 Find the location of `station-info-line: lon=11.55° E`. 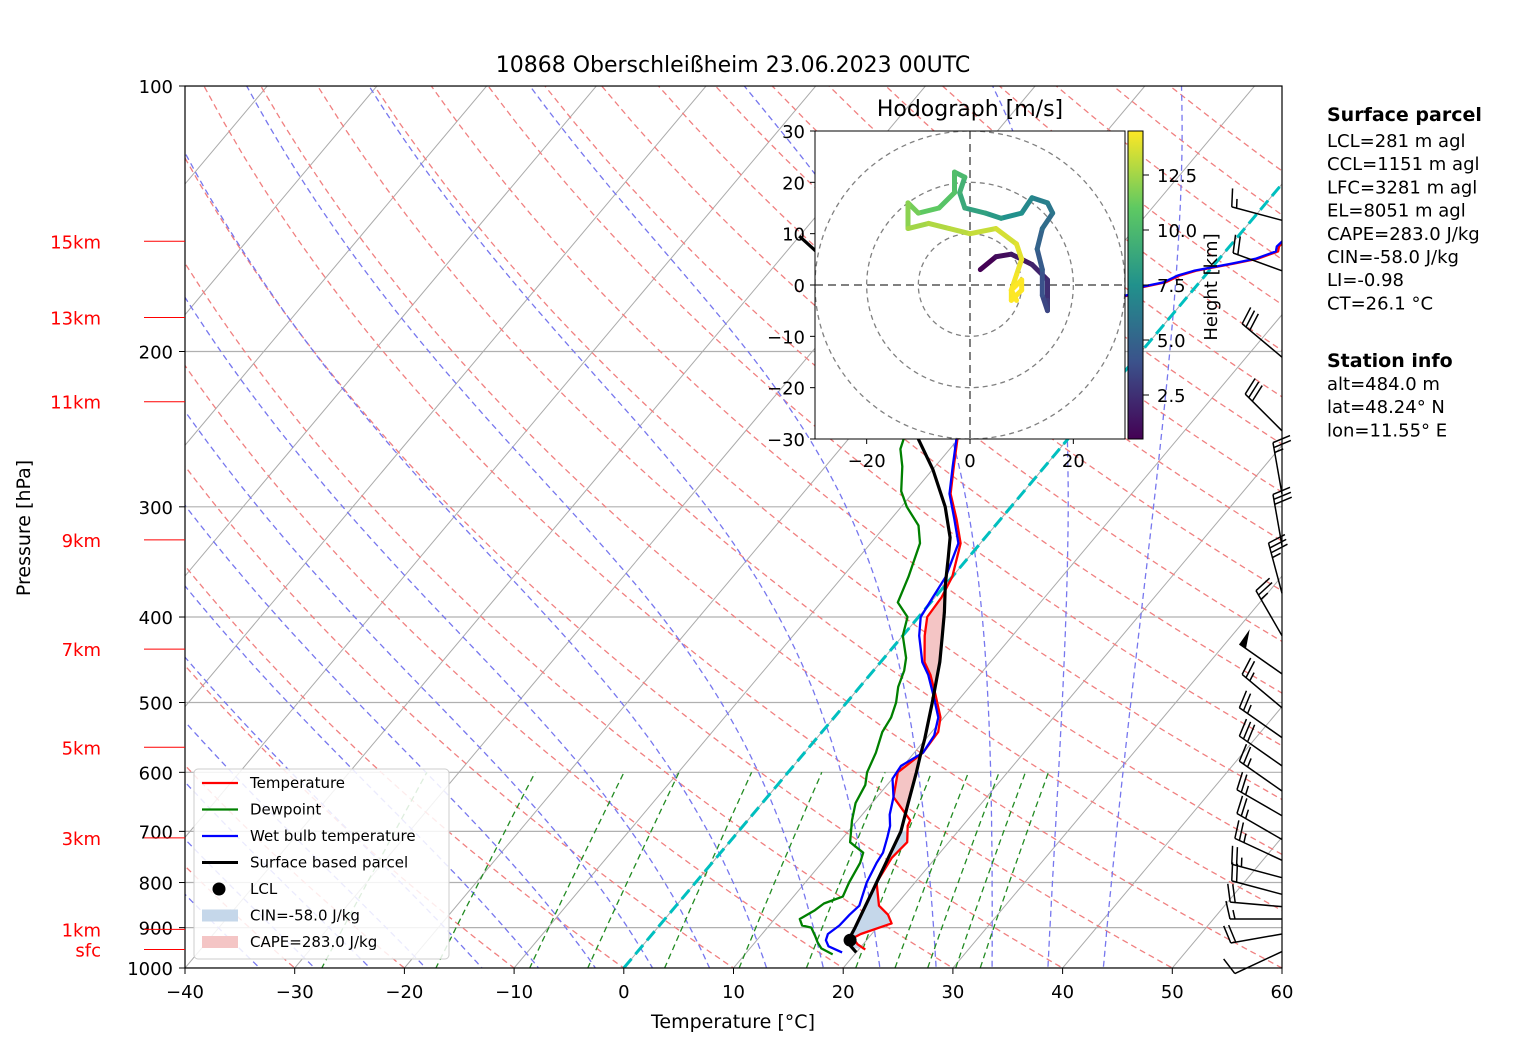

station-info-line: lon=11.55° E is located at coordinates (1387, 430).